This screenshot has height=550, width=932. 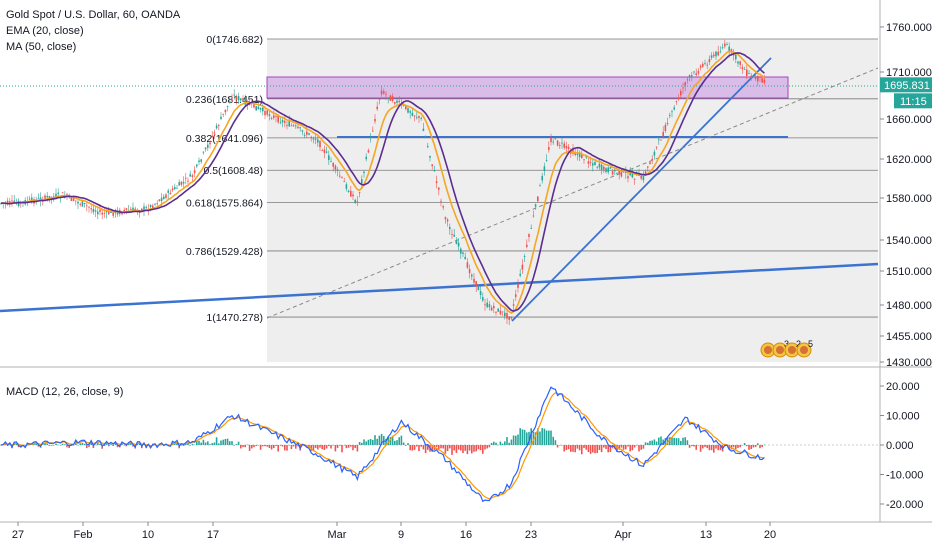 What do you see at coordinates (439, 287) in the screenshot?
I see `long-trendline` at bounding box center [439, 287].